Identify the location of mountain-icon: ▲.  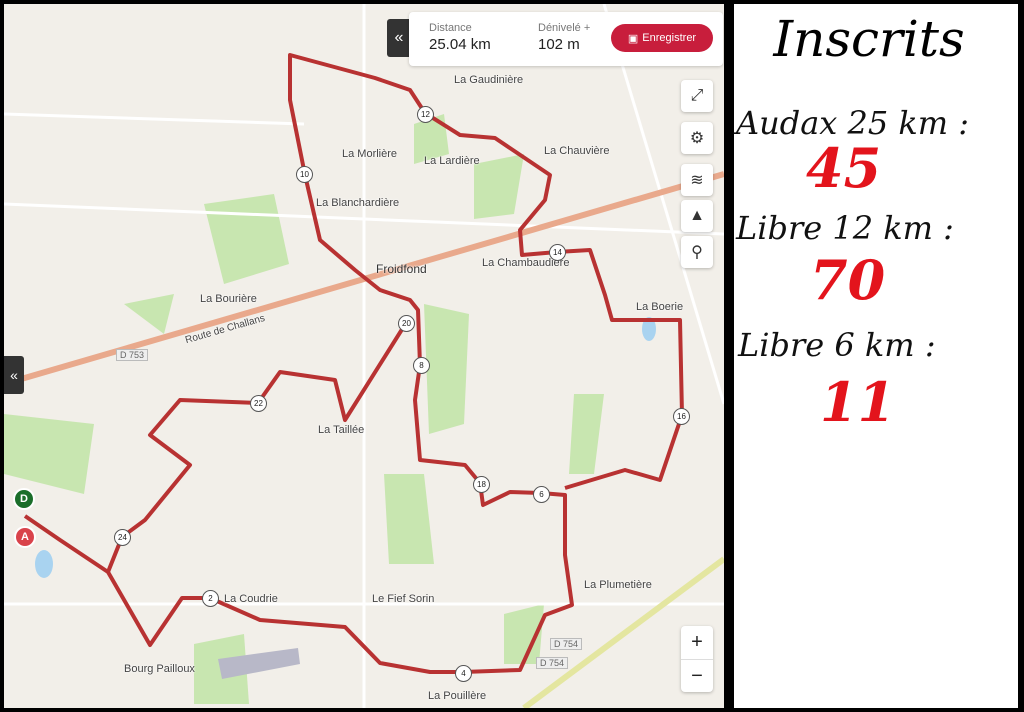
(697, 215).